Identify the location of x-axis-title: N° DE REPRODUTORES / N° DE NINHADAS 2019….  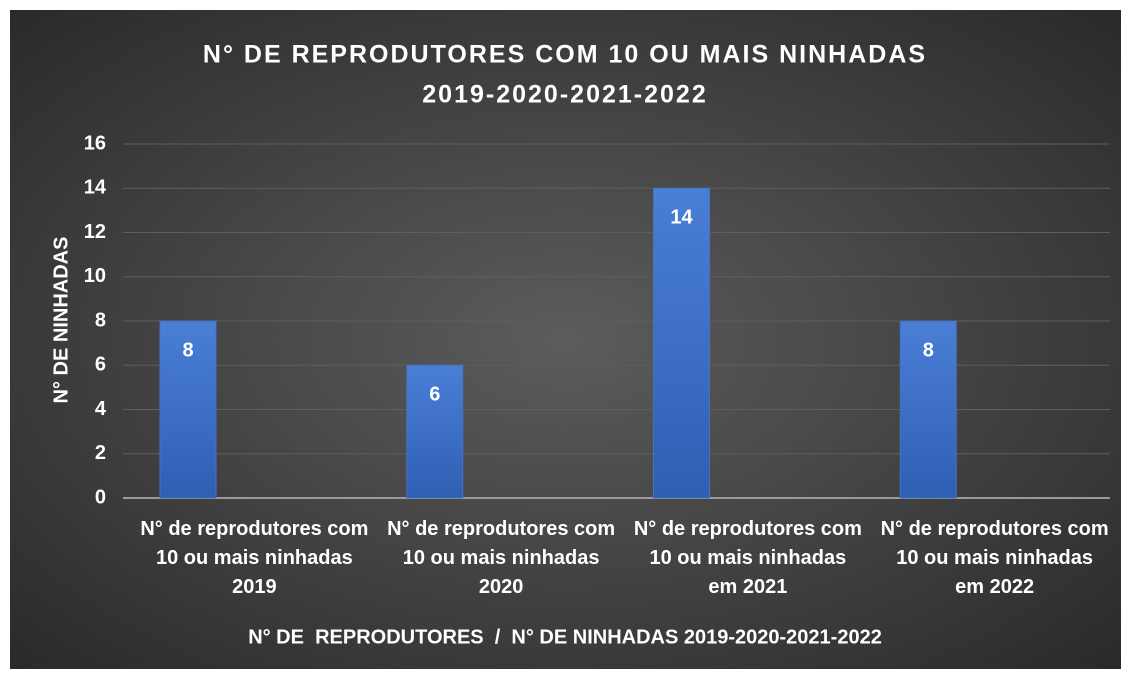
(565, 637).